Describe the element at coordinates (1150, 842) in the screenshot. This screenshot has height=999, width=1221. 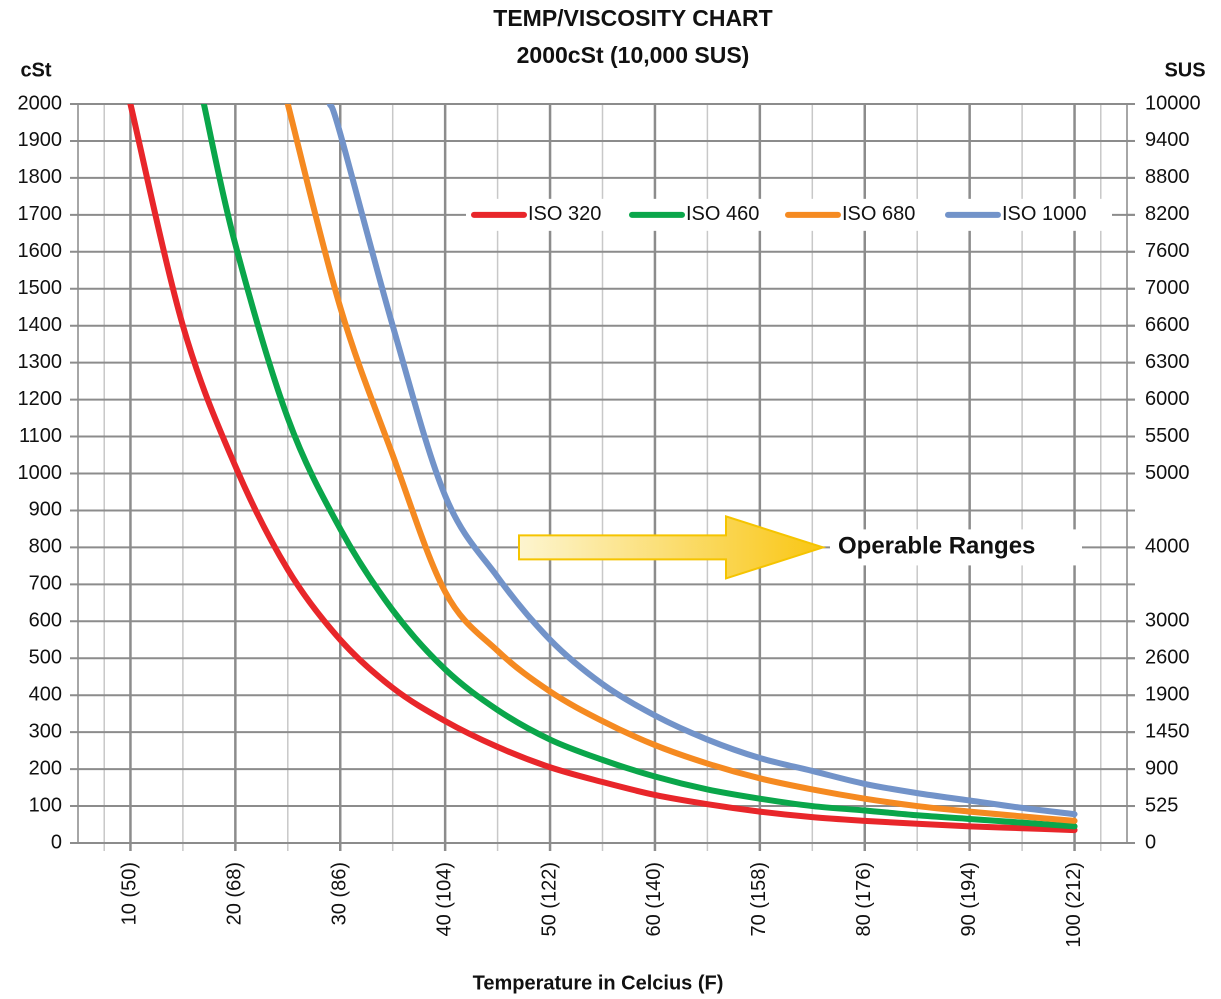
I see `y2-tick-label: 0` at that location.